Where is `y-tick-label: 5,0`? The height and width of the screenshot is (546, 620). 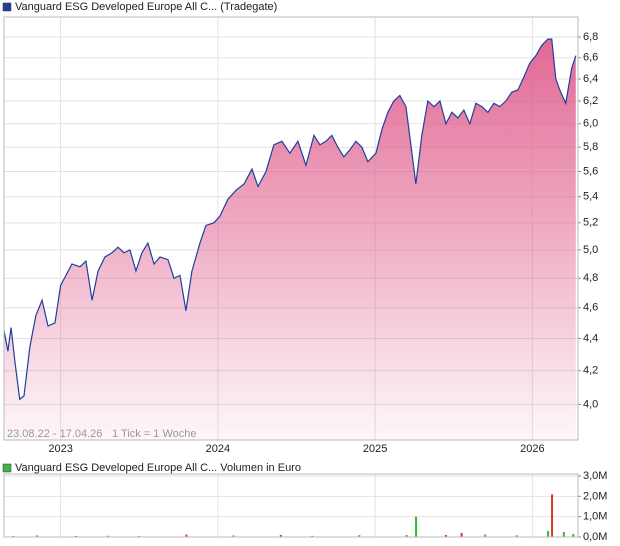 y-tick-label: 5,0 is located at coordinates (590, 250).